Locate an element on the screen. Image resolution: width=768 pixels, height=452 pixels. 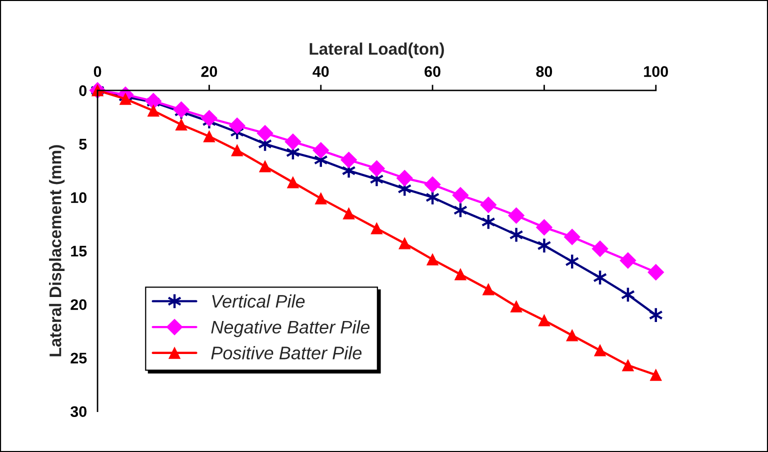
x-tick-label: 80 is located at coordinates (544, 71).